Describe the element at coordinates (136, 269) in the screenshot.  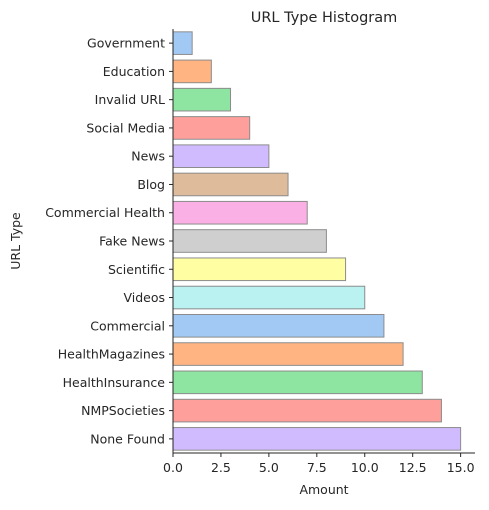
I see `y-tick-label: Scientific` at that location.